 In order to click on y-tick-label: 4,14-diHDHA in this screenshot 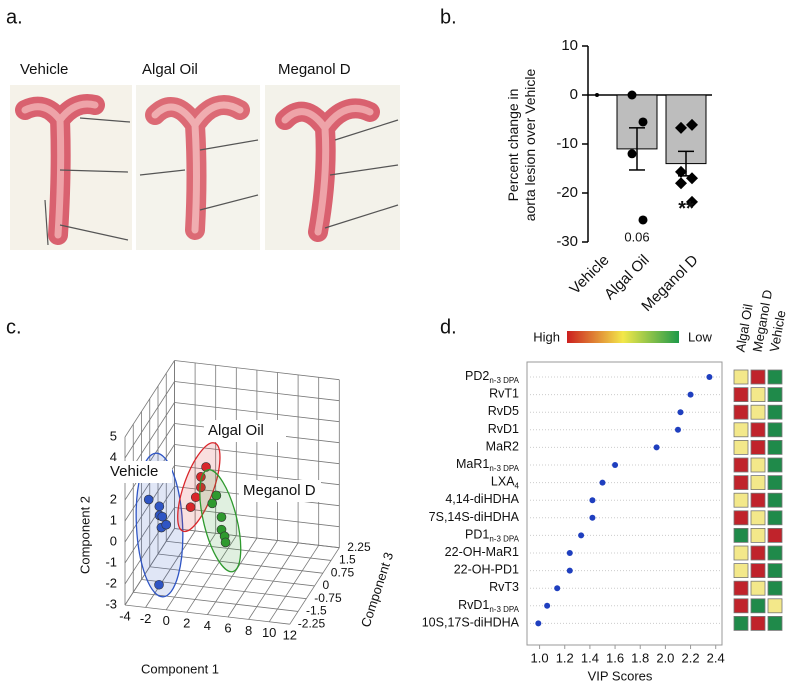, I will do `click(482, 499)`.